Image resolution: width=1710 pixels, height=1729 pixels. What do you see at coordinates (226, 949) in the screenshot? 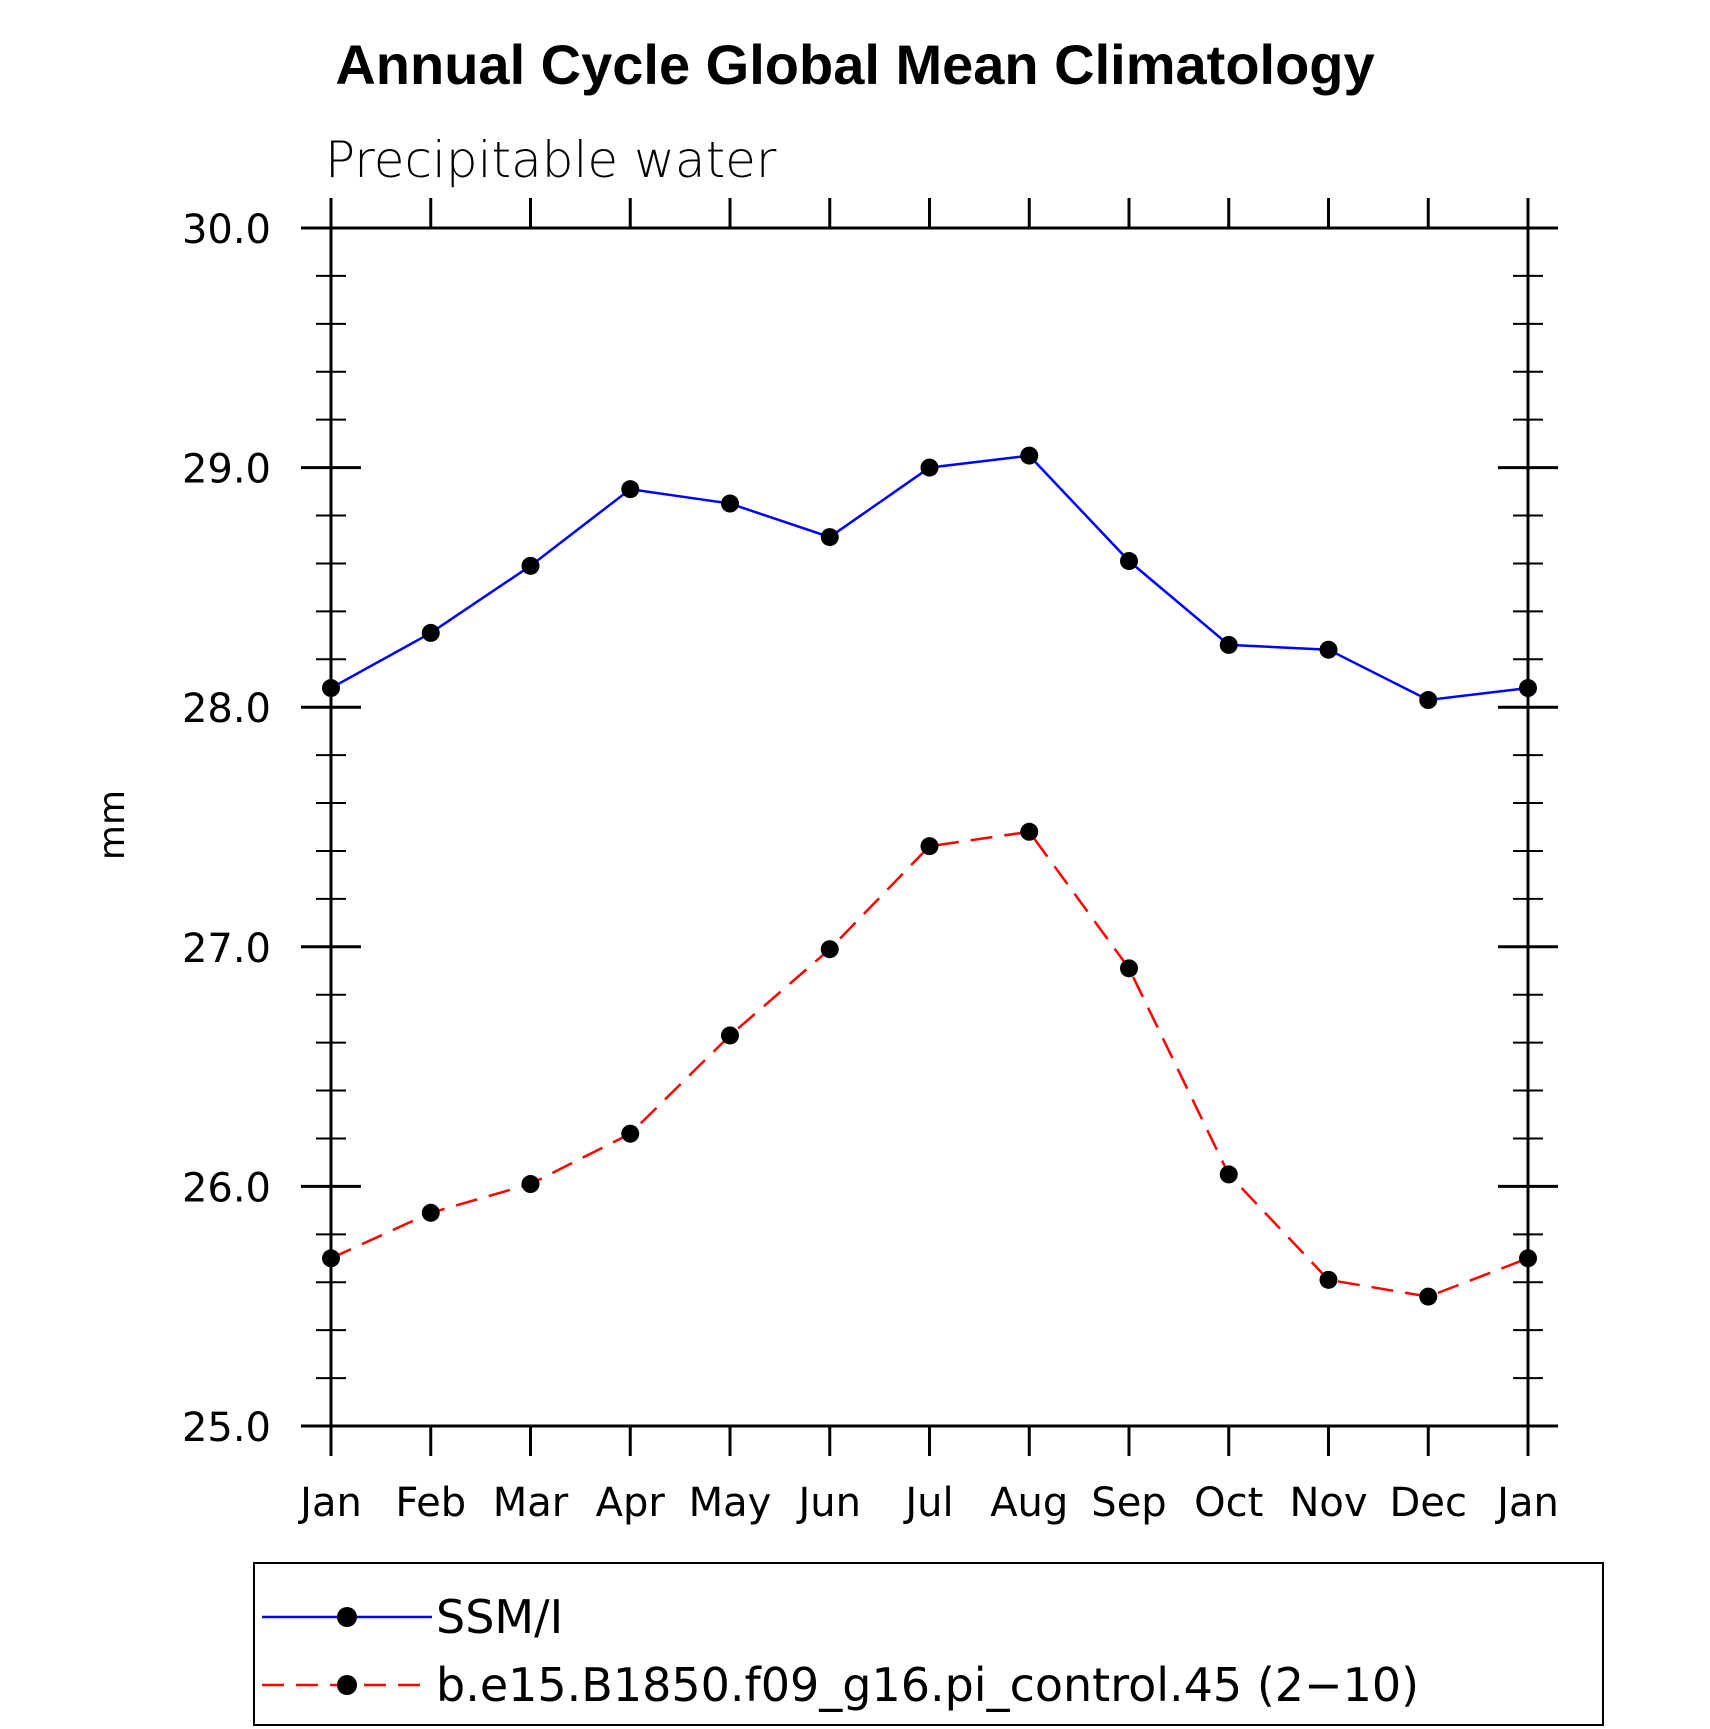
I see `y-tick-label: 27.0` at bounding box center [226, 949].